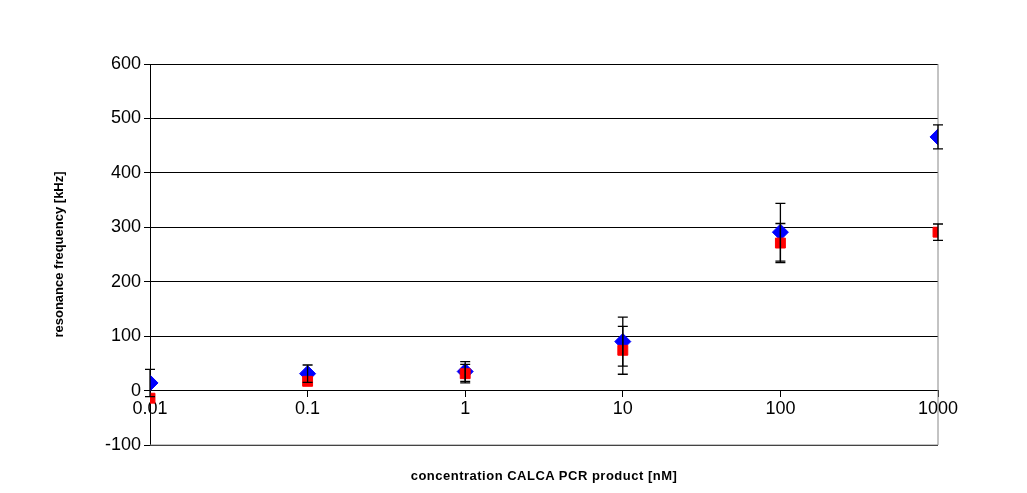 The height and width of the screenshot is (493, 1027). What do you see at coordinates (780, 408) in the screenshot?
I see `x-tick-label: 100` at bounding box center [780, 408].